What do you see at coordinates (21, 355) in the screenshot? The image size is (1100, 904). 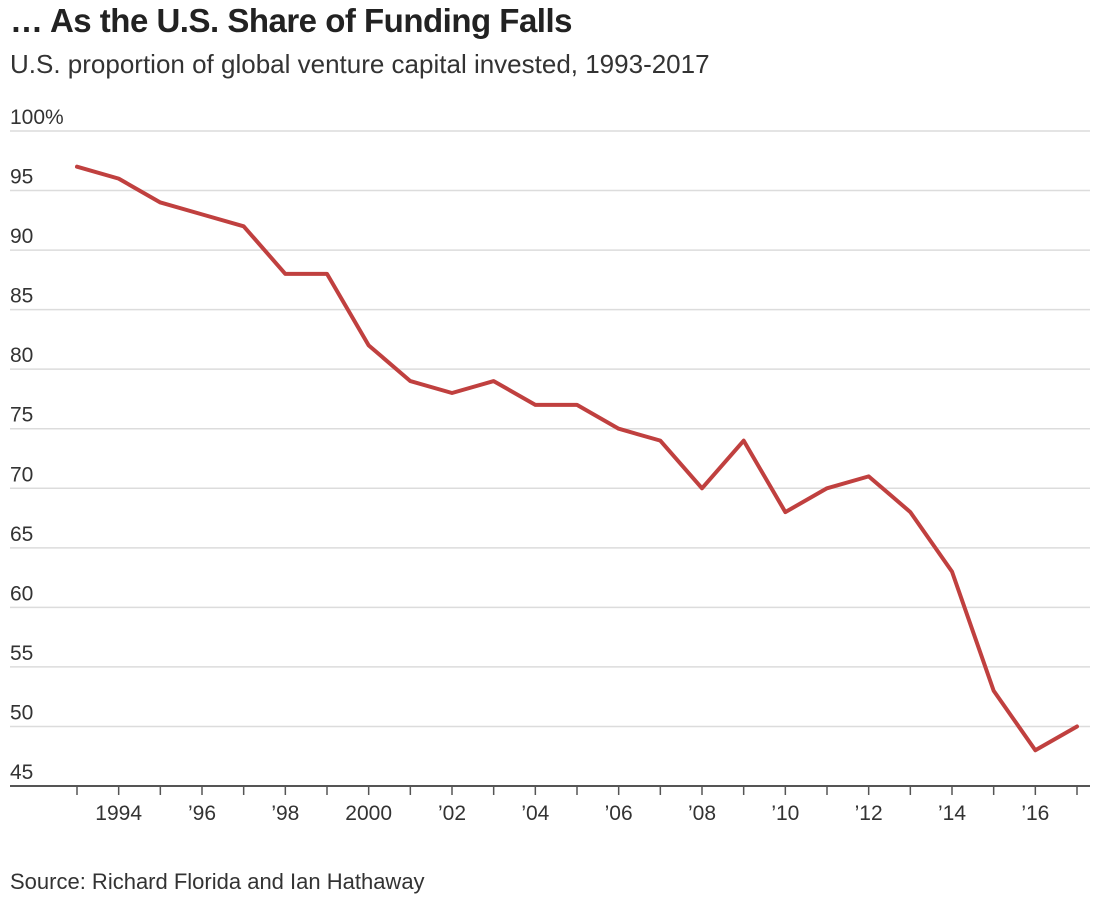 I see `y-tick-label: 80` at bounding box center [21, 355].